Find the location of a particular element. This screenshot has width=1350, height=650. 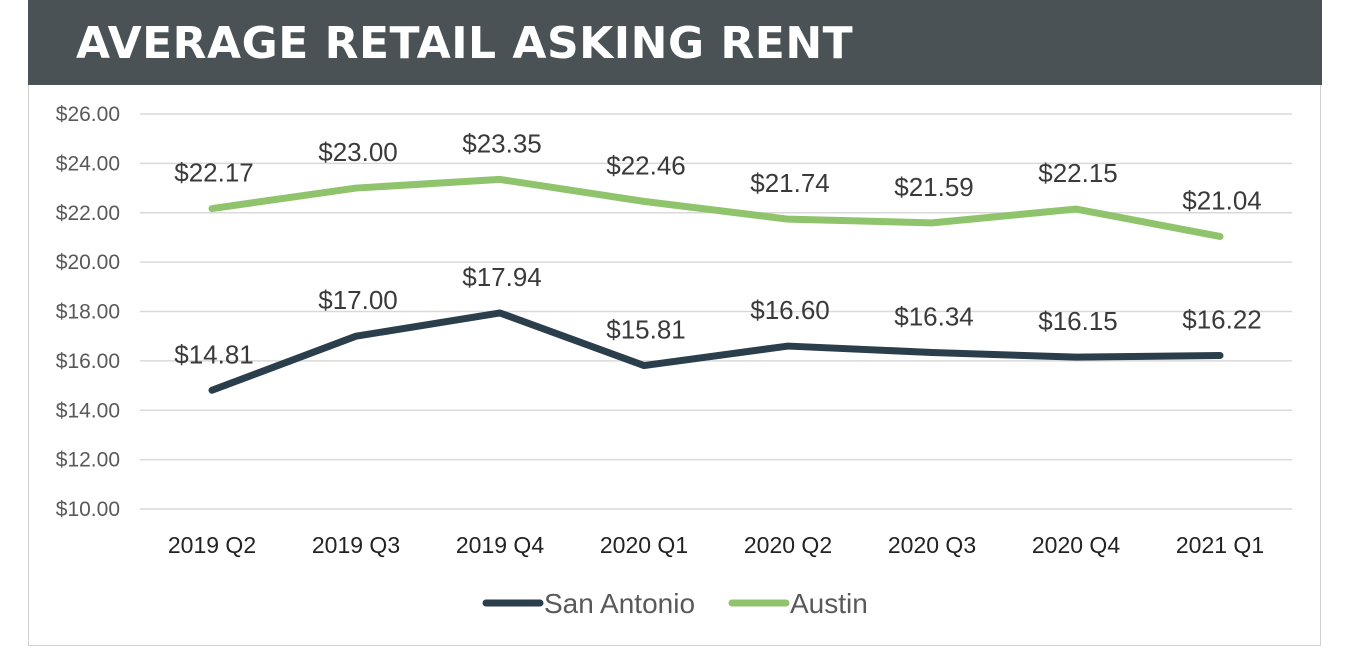

x-tick-label: 2020 Q1 is located at coordinates (644, 545).